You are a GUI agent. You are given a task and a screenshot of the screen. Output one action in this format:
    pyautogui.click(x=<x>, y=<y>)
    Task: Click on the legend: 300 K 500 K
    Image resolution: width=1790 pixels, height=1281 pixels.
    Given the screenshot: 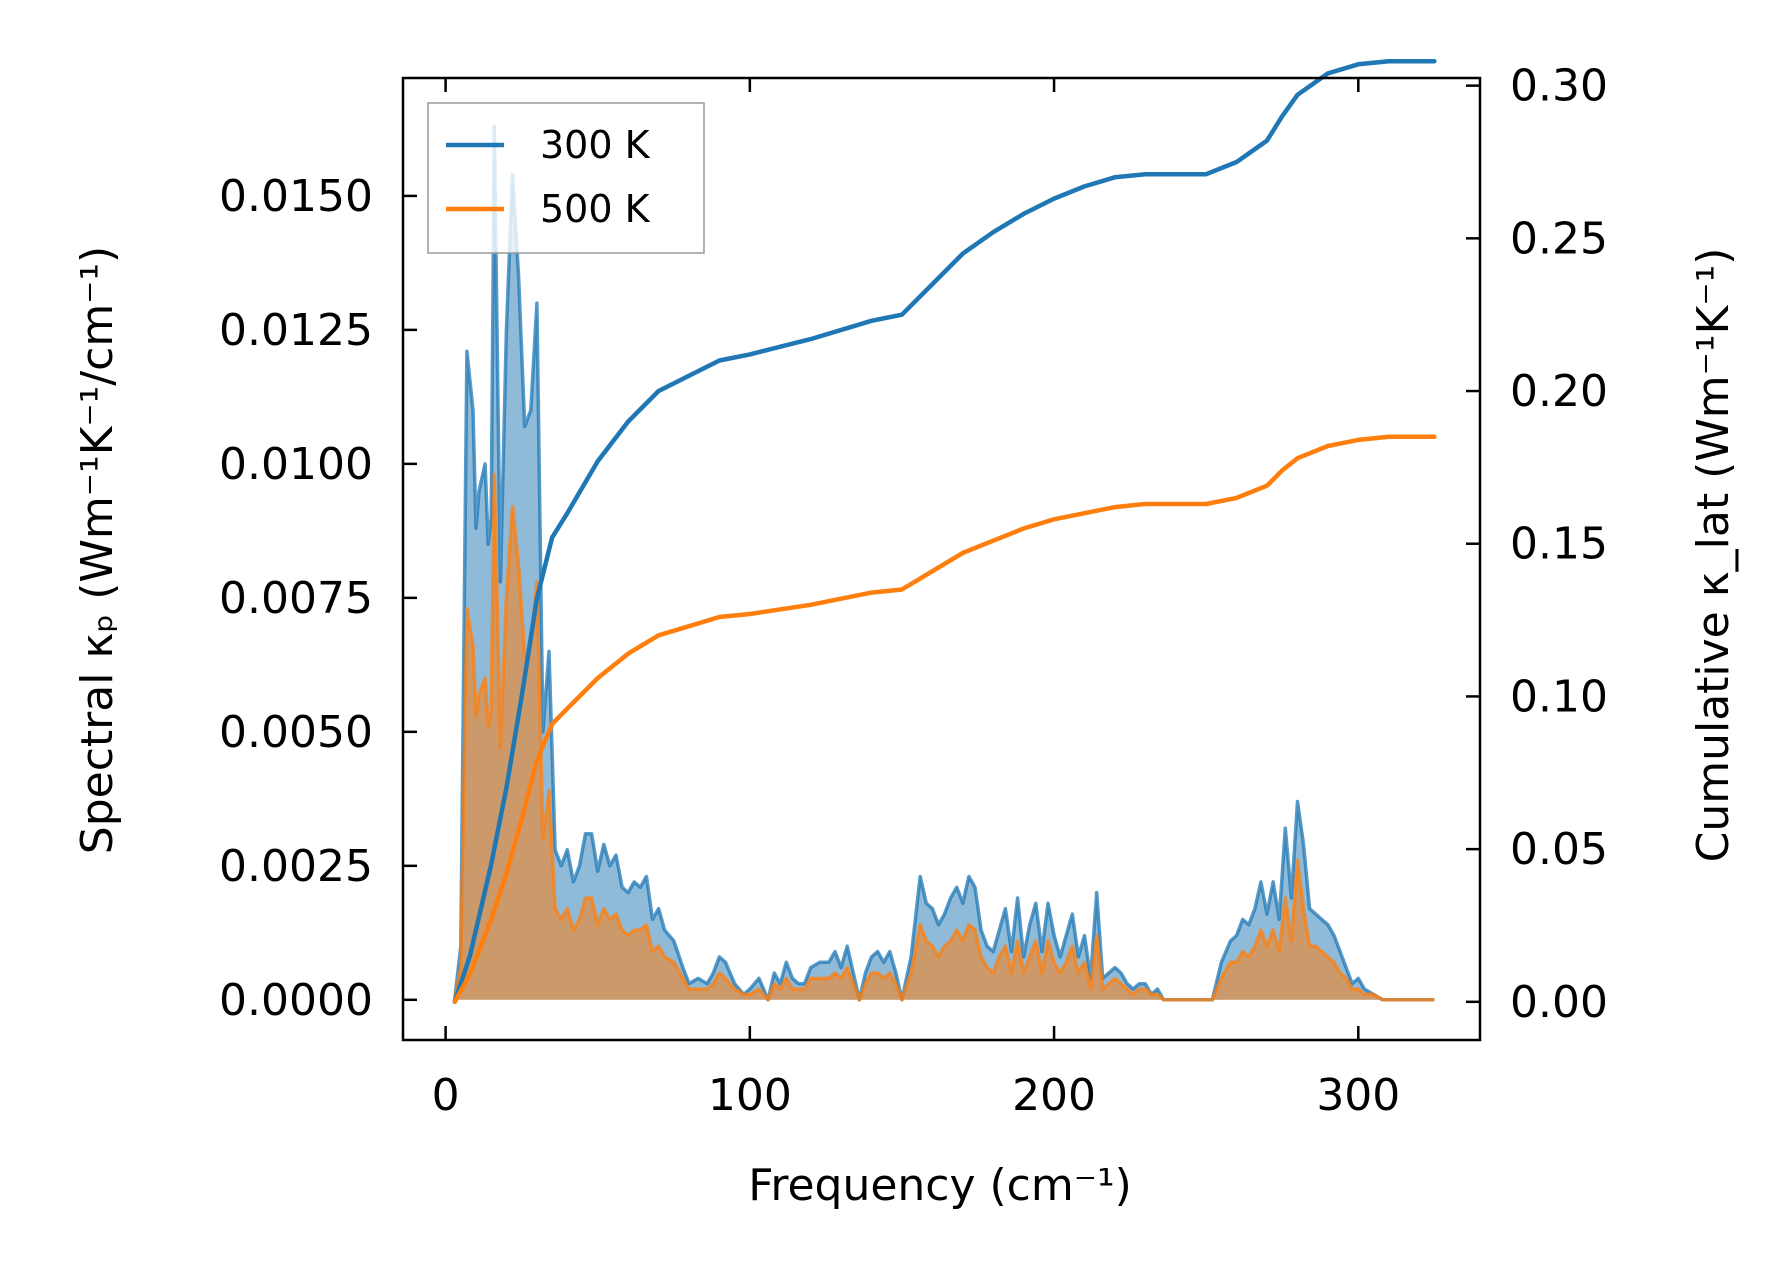 What is the action you would take?
    pyautogui.click(x=566, y=178)
    